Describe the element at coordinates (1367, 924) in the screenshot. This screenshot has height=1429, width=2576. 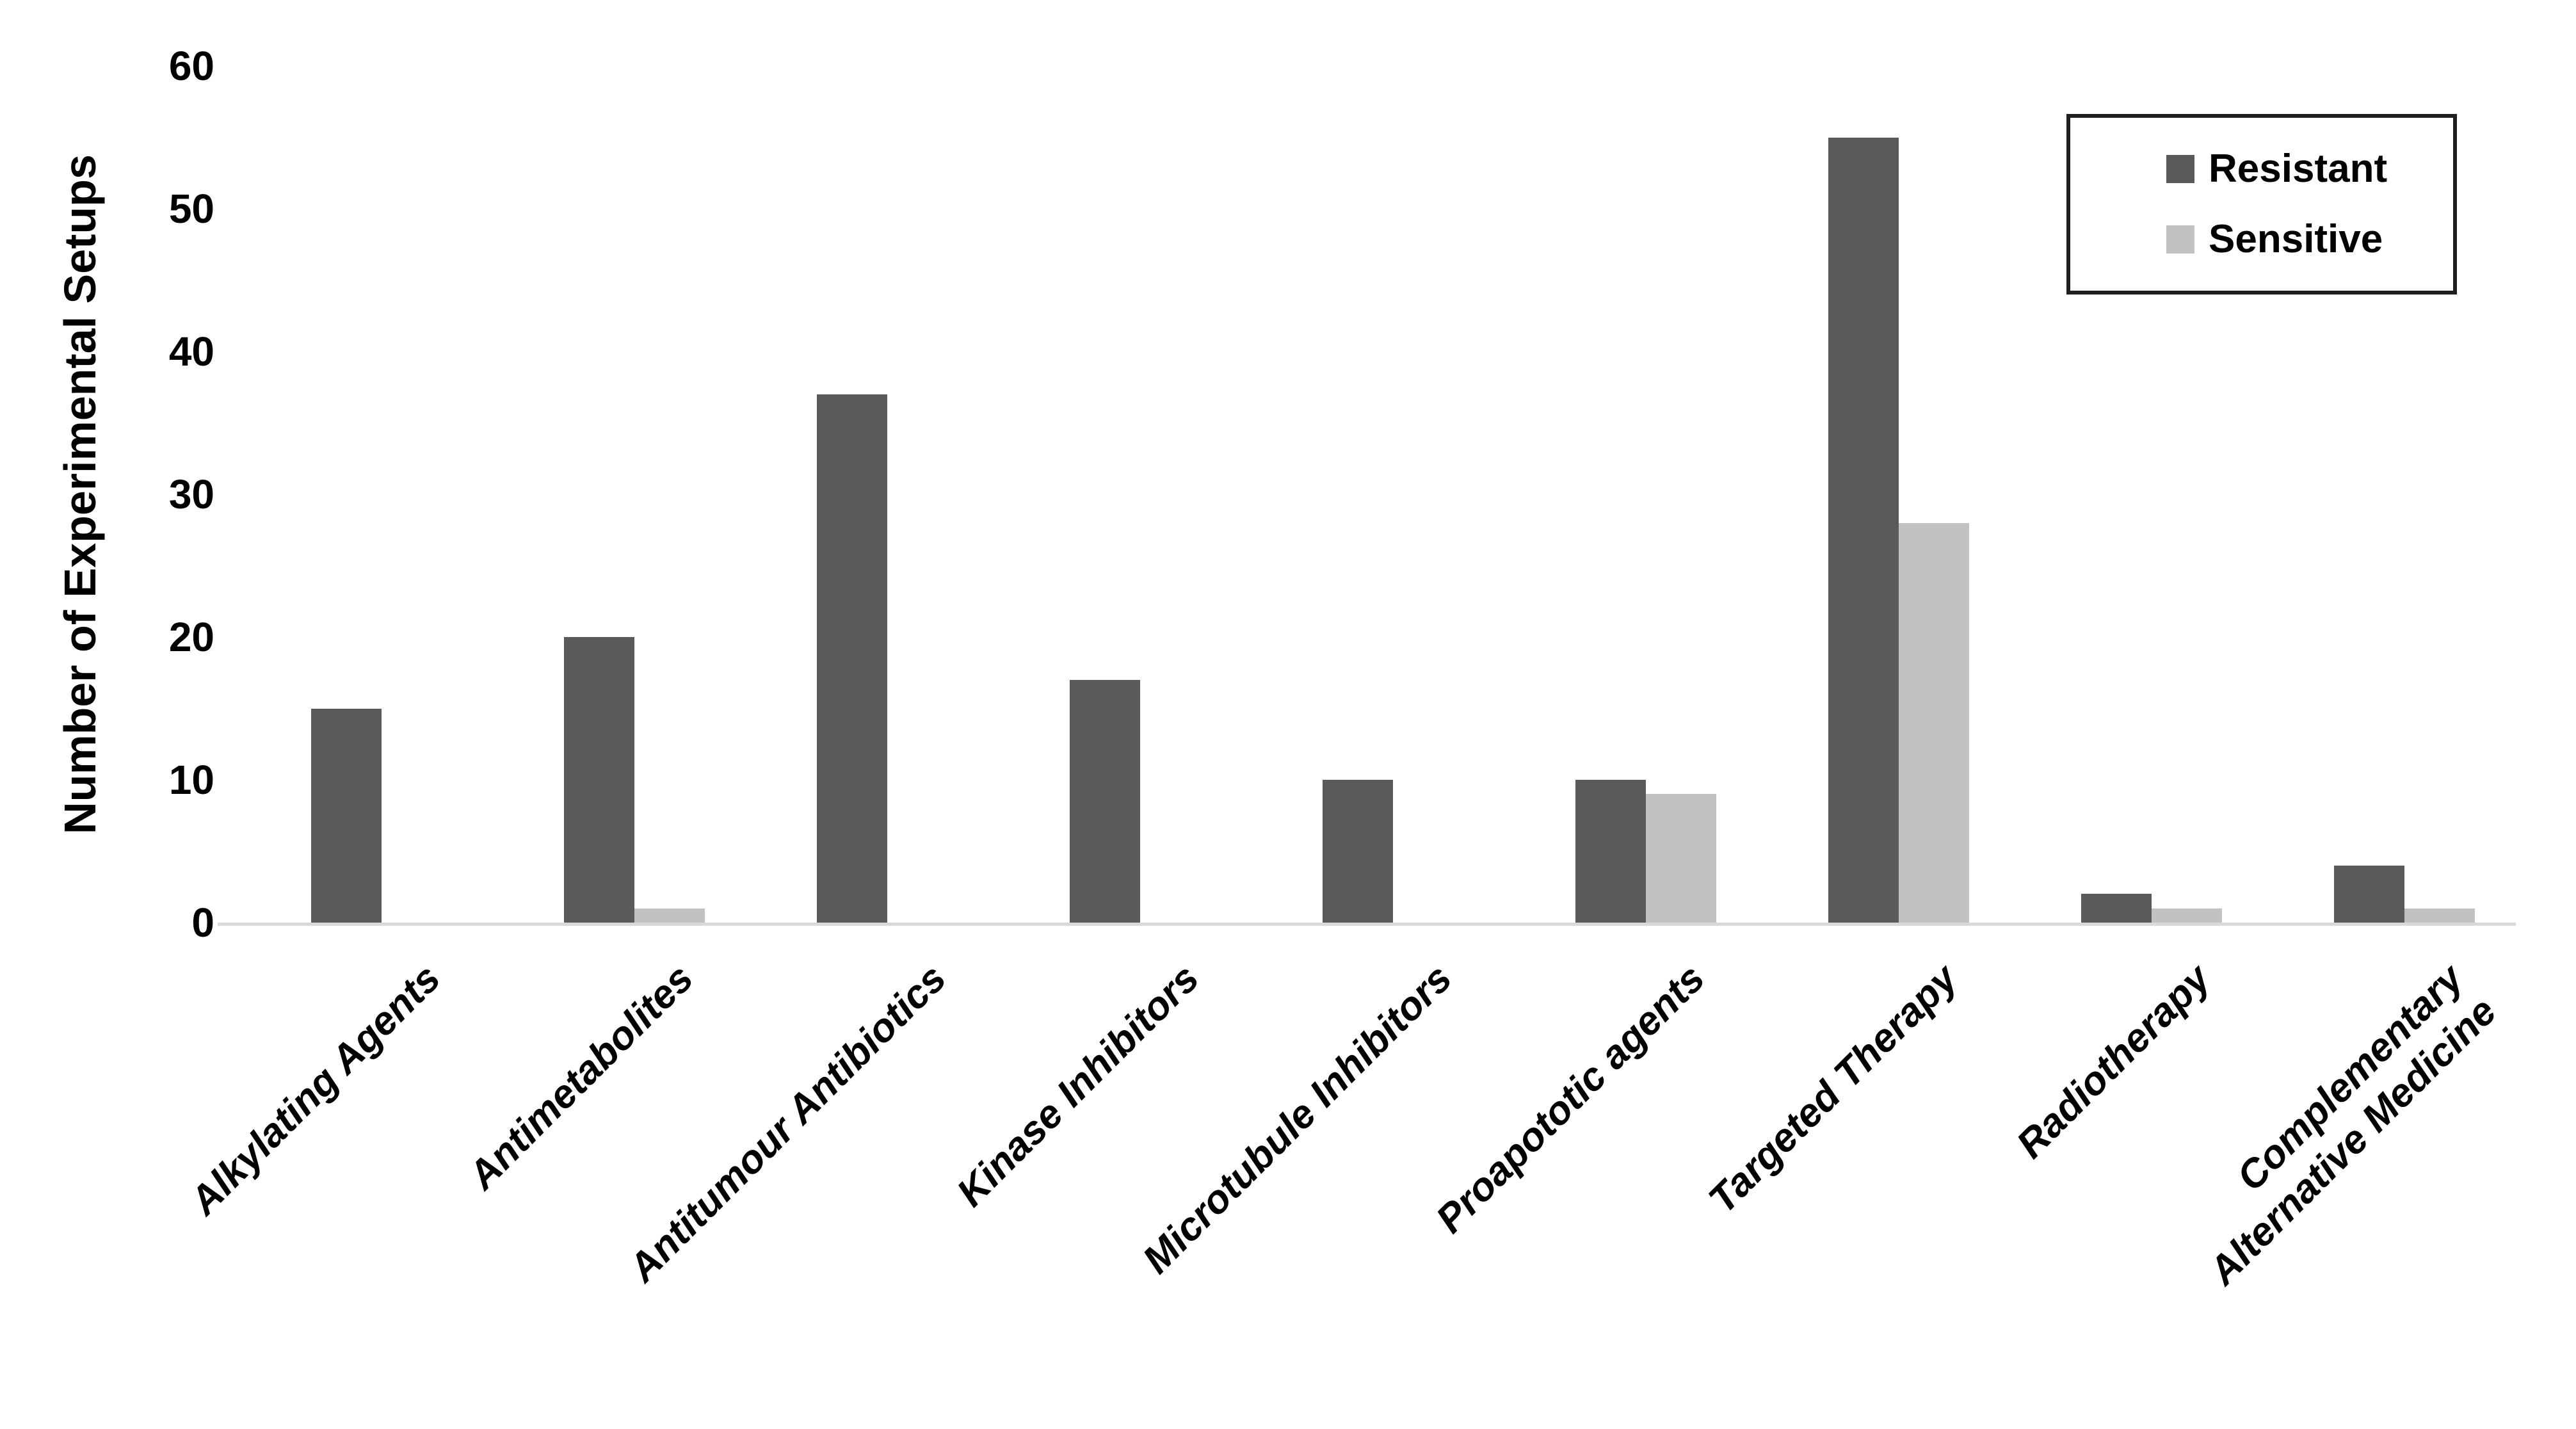
I see `x-axis-line` at that location.